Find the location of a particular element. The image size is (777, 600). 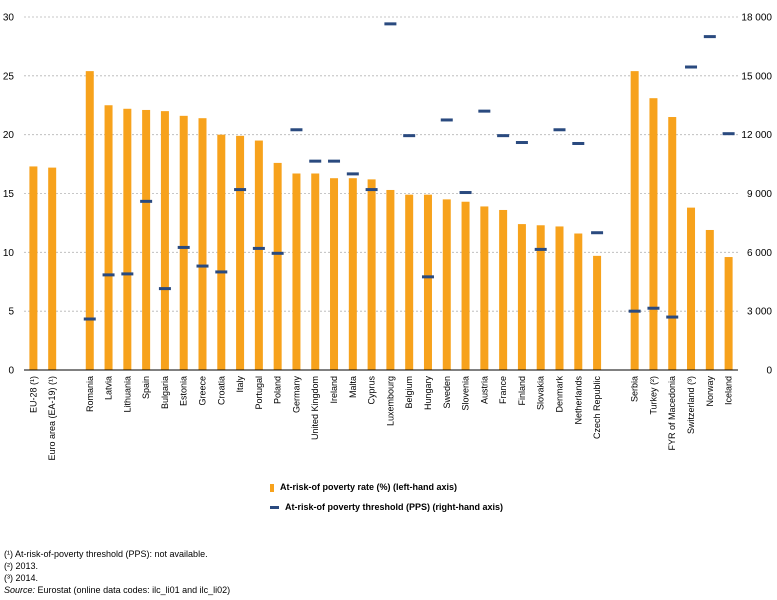

category-label: Finland is located at coordinates (522, 391).